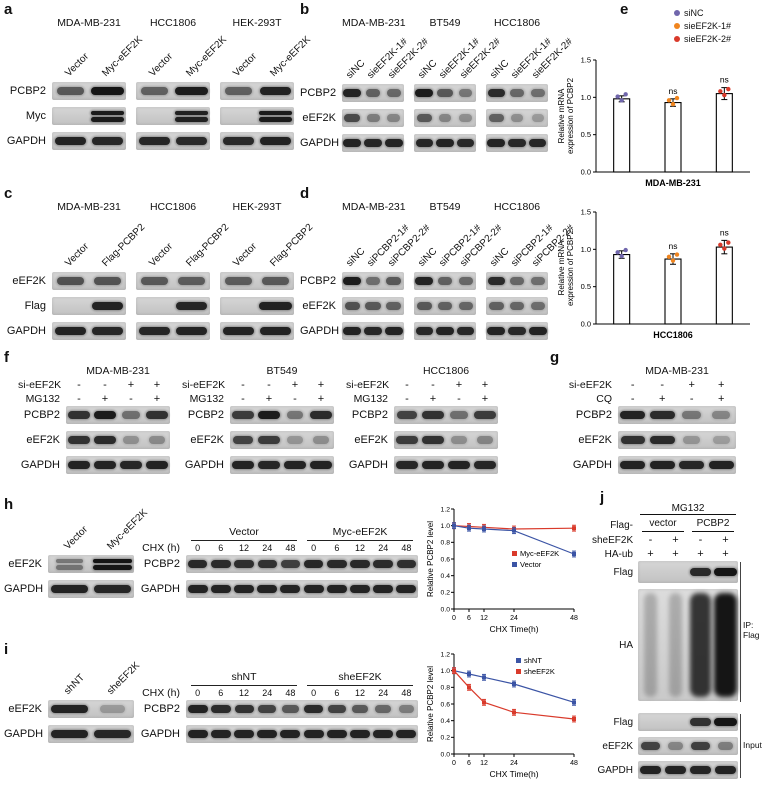 Image resolution: width=764 pixels, height=796 pixels. What do you see at coordinates (257, 207) in the screenshot?
I see `cell-line-label: HEK-293T` at bounding box center [257, 207].